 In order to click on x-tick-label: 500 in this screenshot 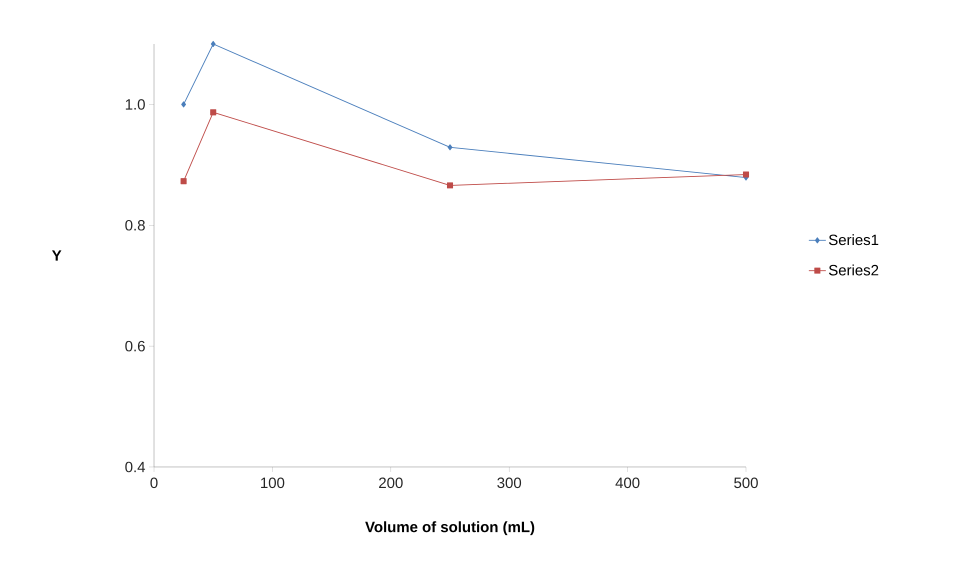, I will do `click(746, 483)`.